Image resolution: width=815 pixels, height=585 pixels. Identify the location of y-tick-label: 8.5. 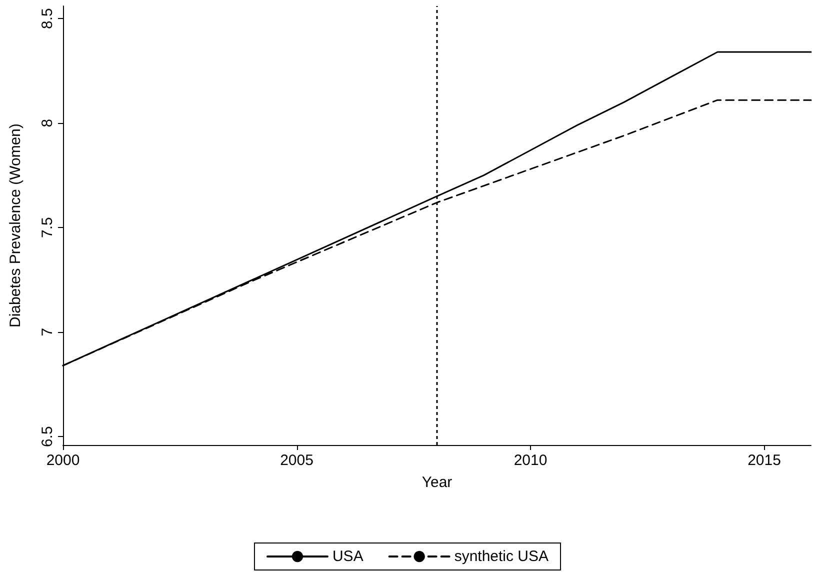
(47, 18).